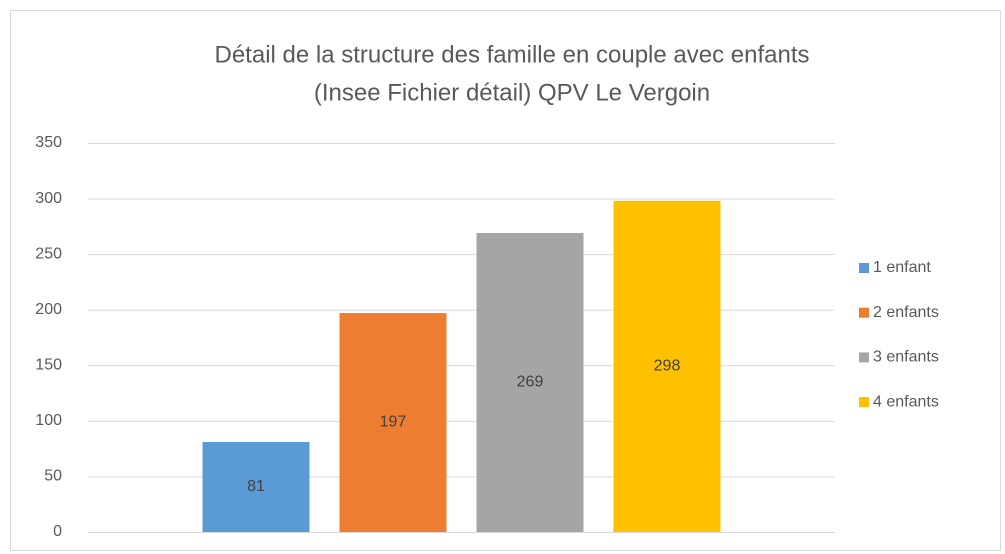 This screenshot has width=1005, height=554. What do you see at coordinates (906, 401) in the screenshot?
I see `legend-label: 4 enfants` at bounding box center [906, 401].